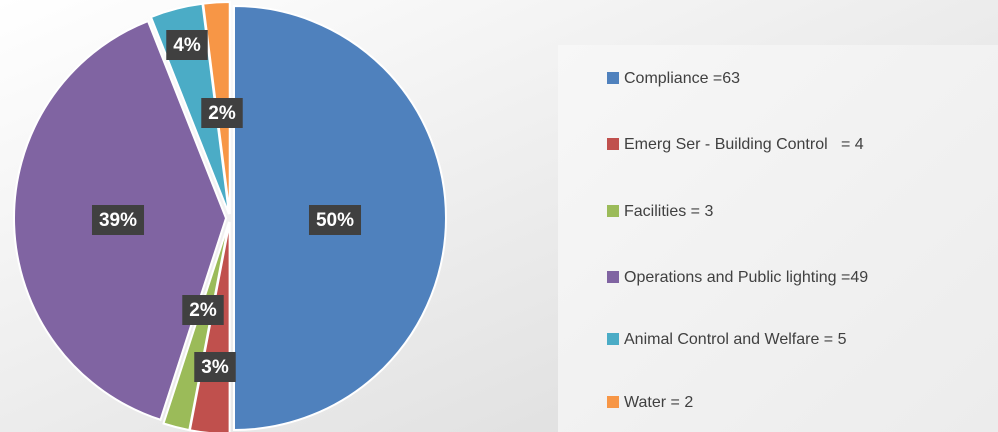 This screenshot has width=998, height=432. I want to click on data-label: 4%, so click(187, 45).